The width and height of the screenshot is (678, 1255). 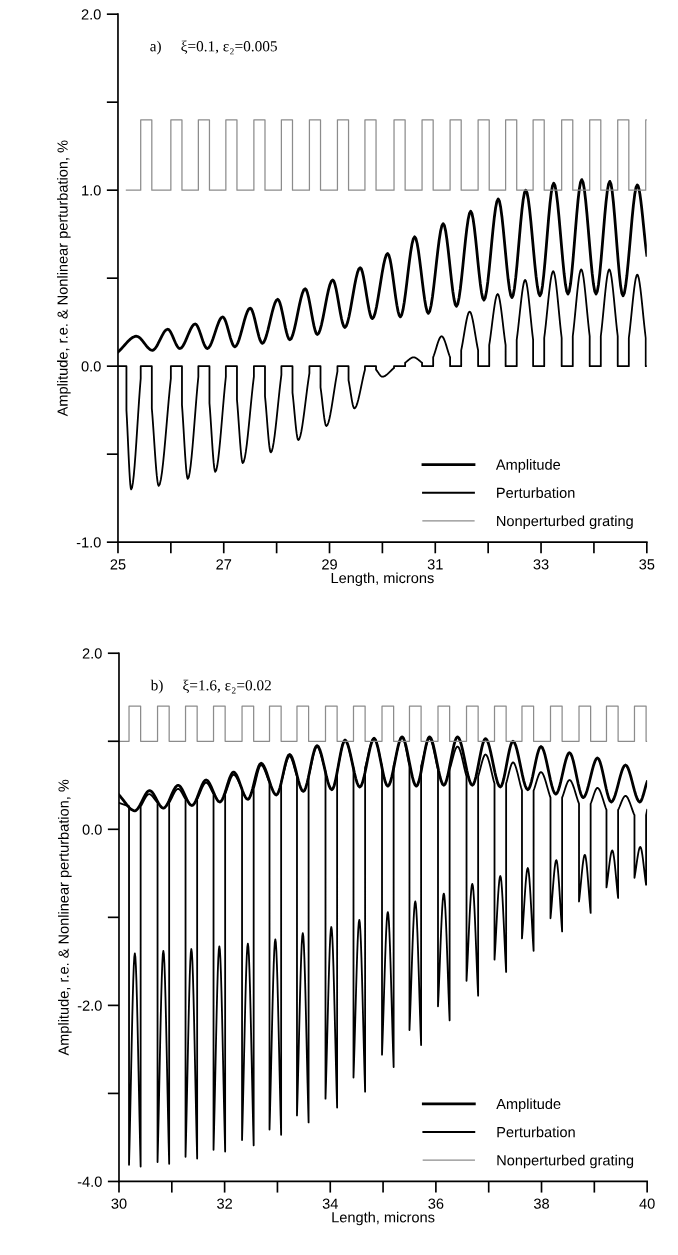 What do you see at coordinates (224, 1203) in the screenshot?
I see `x-tick-label: 32` at bounding box center [224, 1203].